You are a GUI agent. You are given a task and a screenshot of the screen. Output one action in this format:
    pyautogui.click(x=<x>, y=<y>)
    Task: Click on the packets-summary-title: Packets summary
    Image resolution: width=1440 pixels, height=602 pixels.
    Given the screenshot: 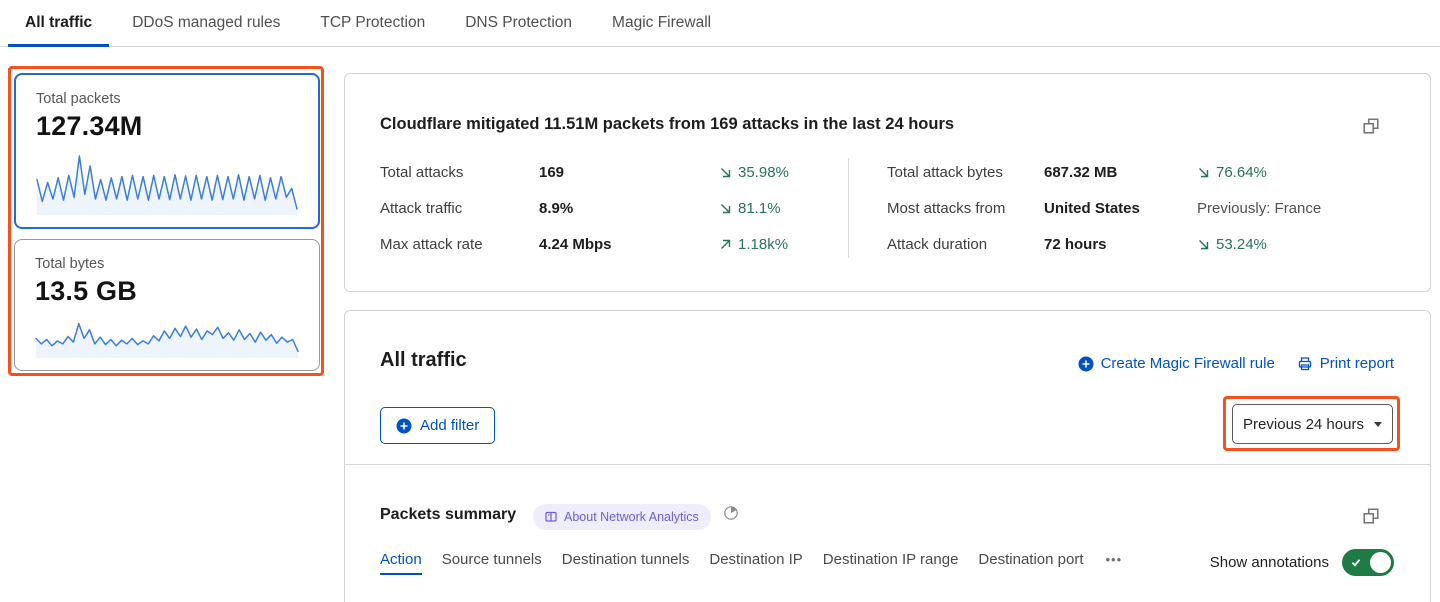 What is the action you would take?
    pyautogui.click(x=448, y=514)
    